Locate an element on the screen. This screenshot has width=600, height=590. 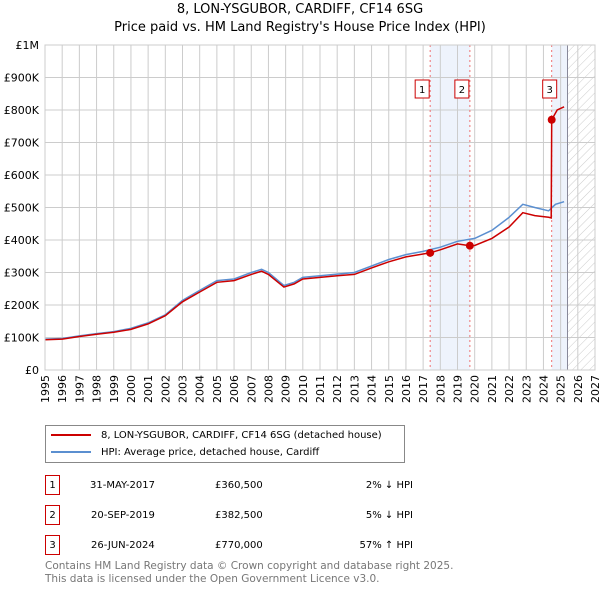
legend-red-line is located at coordinates (71, 435).